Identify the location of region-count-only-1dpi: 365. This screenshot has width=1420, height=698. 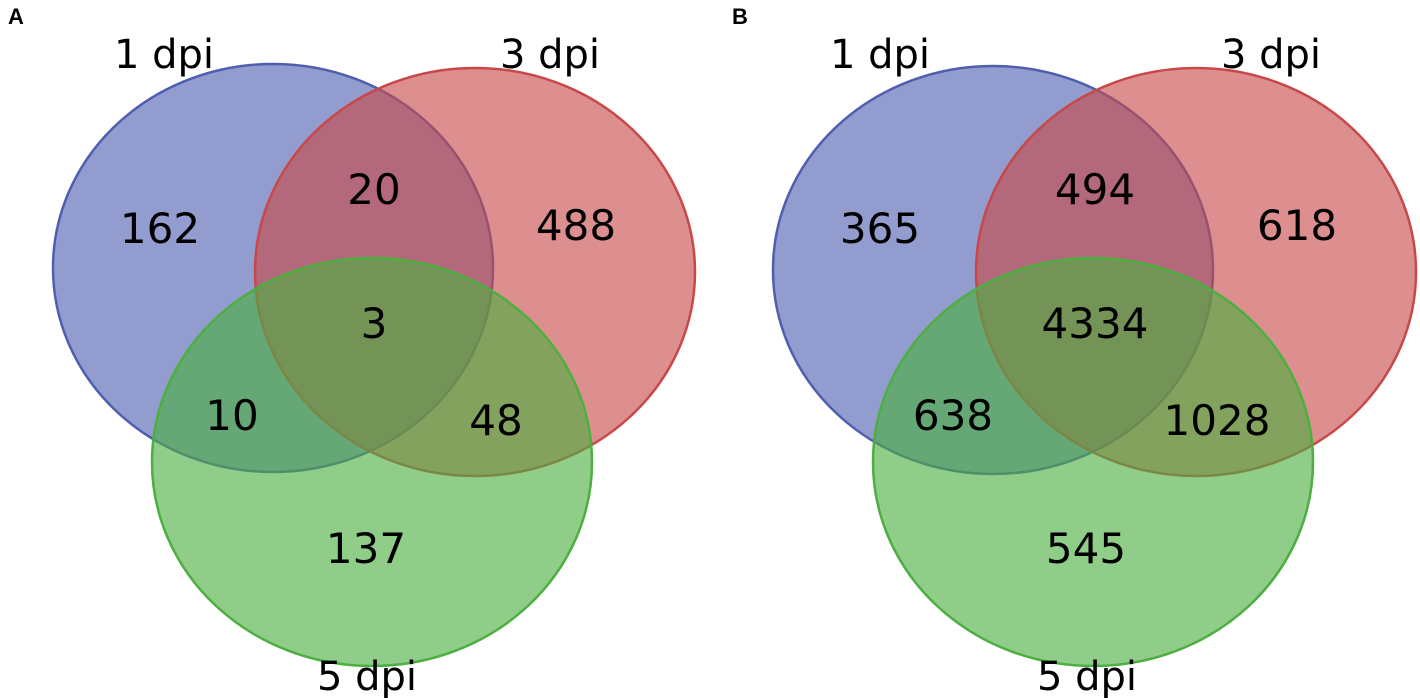
(880, 228).